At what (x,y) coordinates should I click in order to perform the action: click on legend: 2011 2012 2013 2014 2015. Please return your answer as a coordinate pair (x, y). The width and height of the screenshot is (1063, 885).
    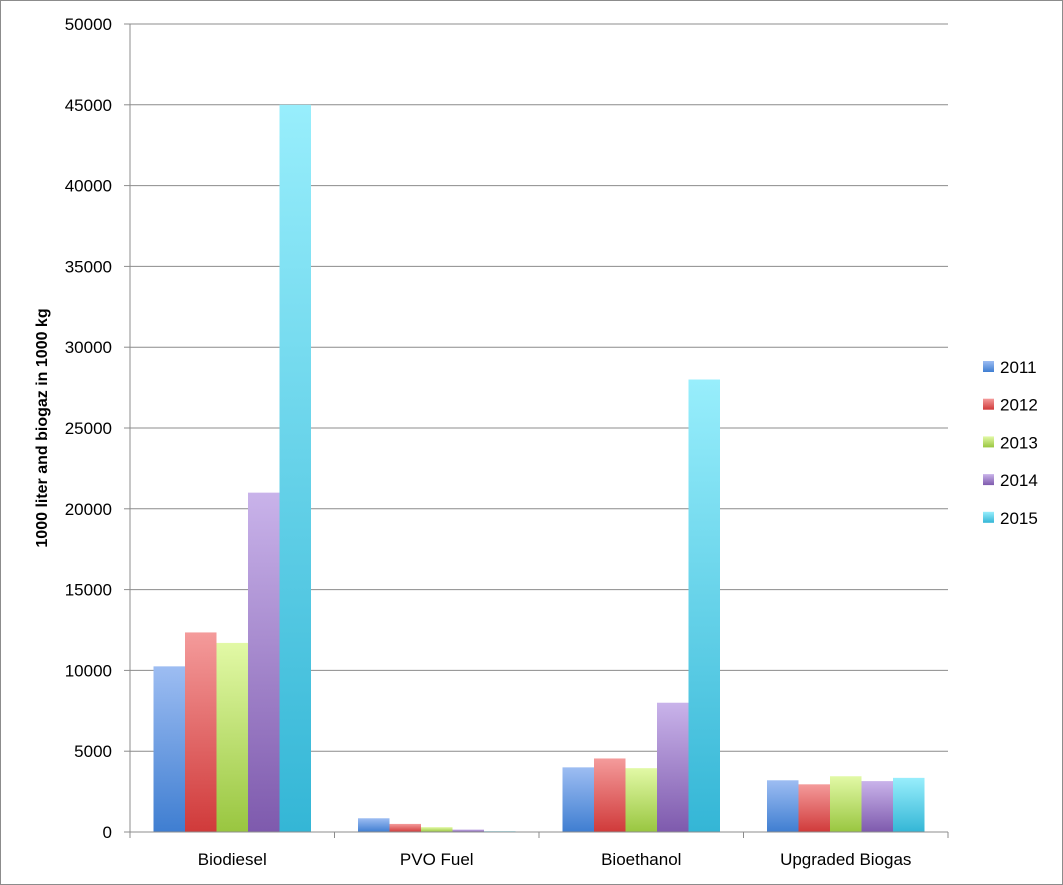
    Looking at the image, I should click on (1010, 443).